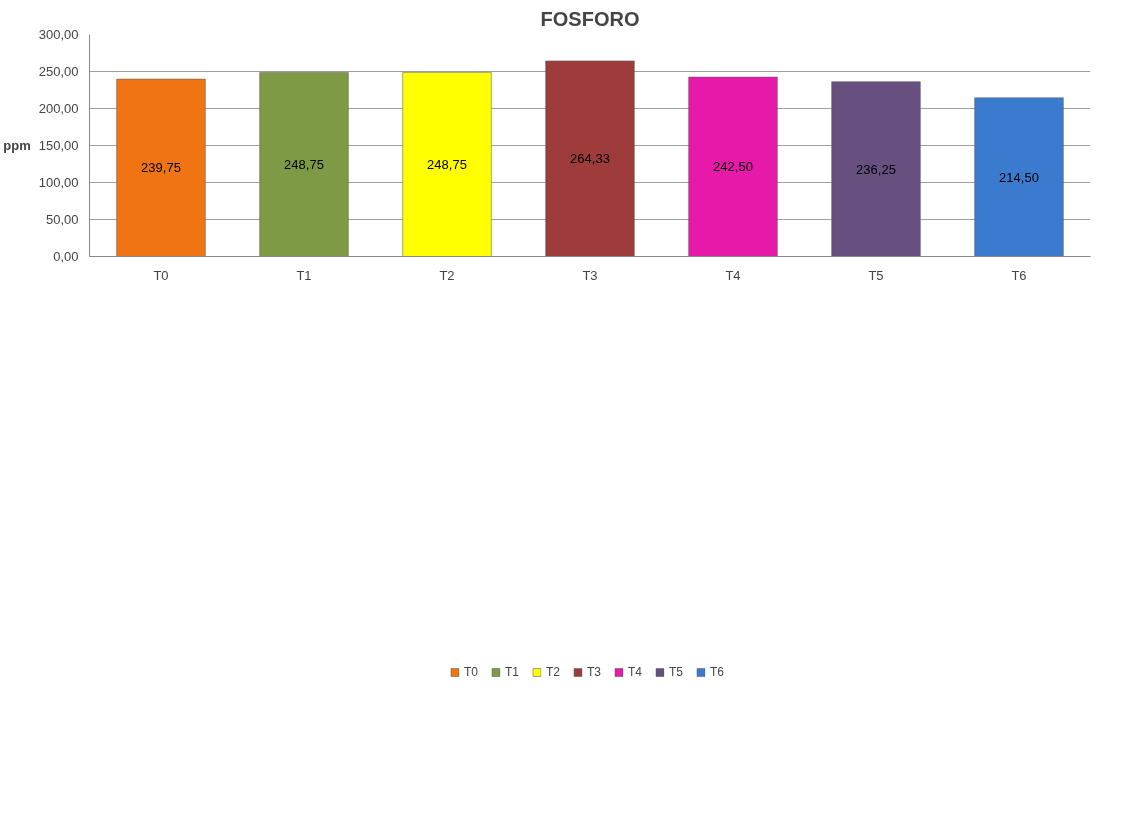 The width and height of the screenshot is (1132, 817). What do you see at coordinates (161, 275) in the screenshot?
I see `x-tick-label: T0` at bounding box center [161, 275].